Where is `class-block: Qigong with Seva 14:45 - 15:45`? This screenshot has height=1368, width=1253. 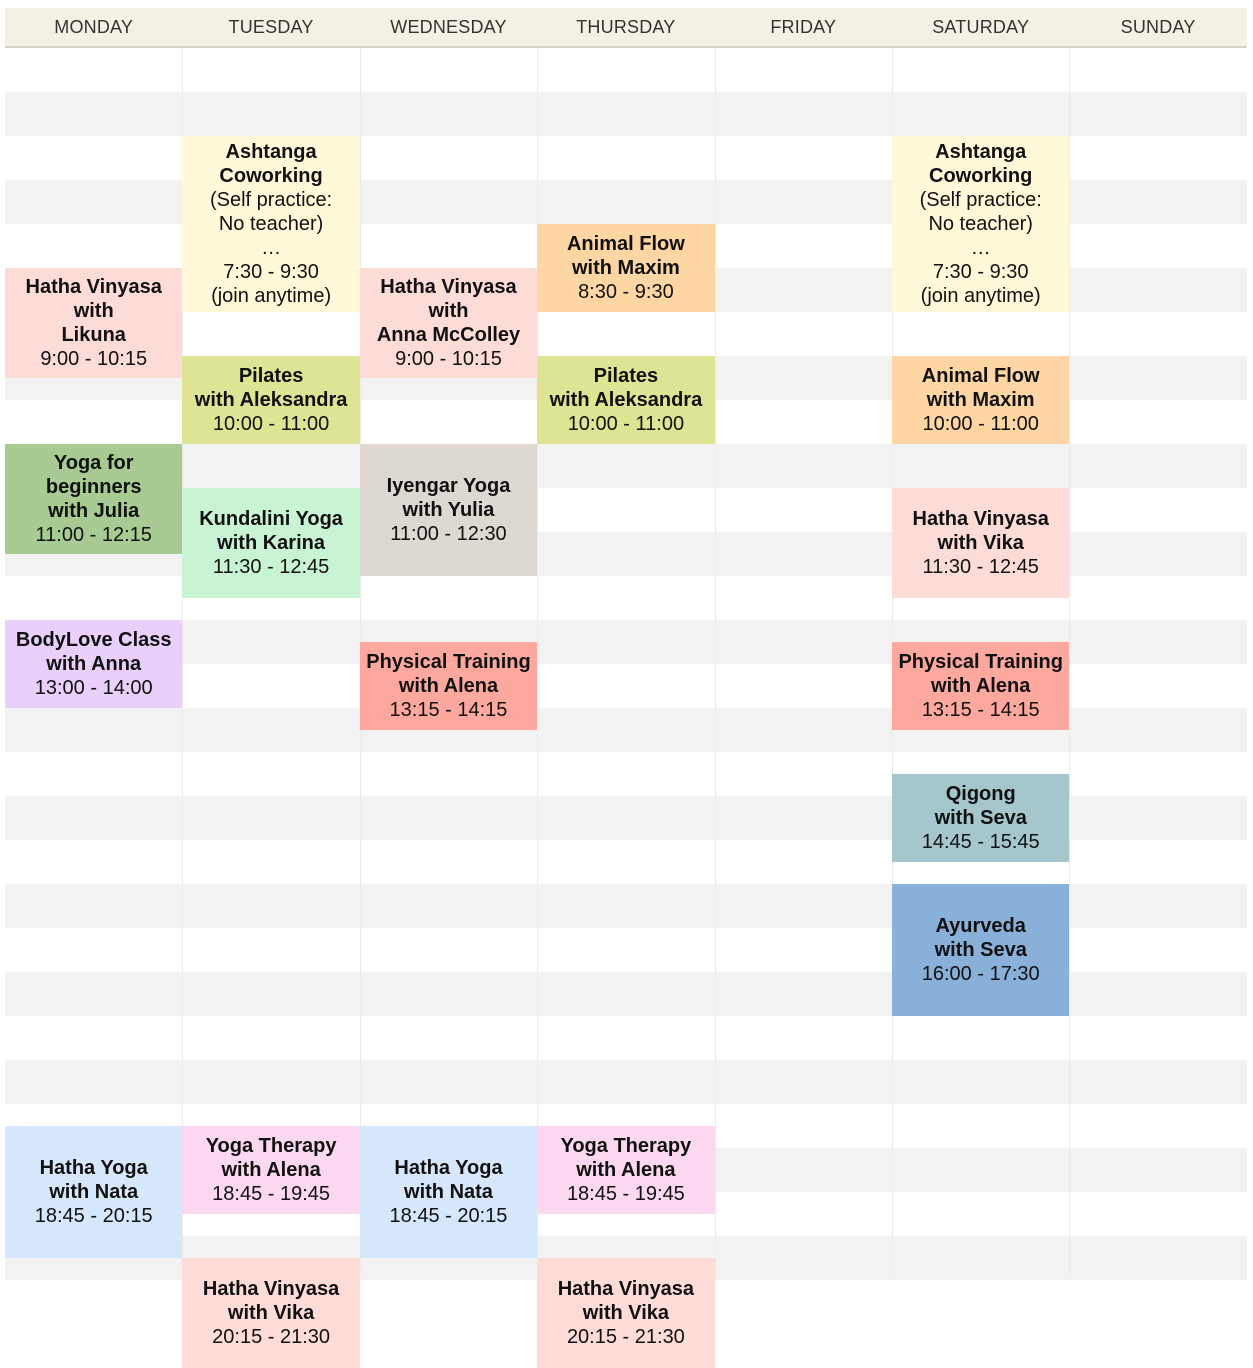
class-block: Qigong with Seva 14:45 - 15:45 is located at coordinates (981, 818).